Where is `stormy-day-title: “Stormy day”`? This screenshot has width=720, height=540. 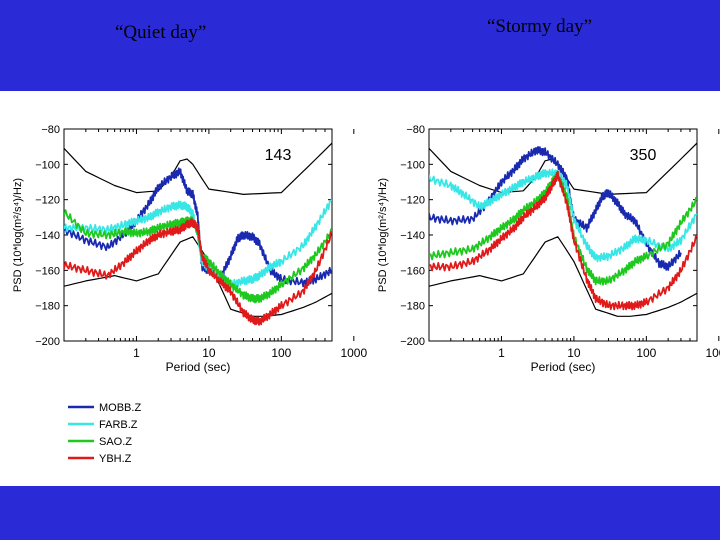 stormy-day-title: “Stormy day” is located at coordinates (540, 26).